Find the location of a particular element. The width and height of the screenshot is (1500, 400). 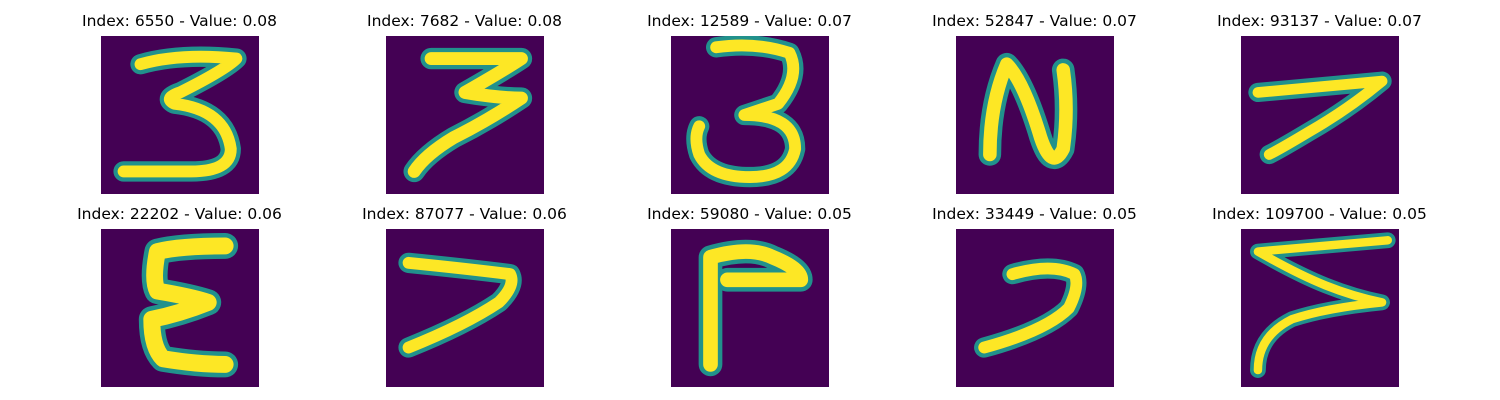

panel-10: Index: 109700 - Value: 0.05 is located at coordinates (1319, 300).